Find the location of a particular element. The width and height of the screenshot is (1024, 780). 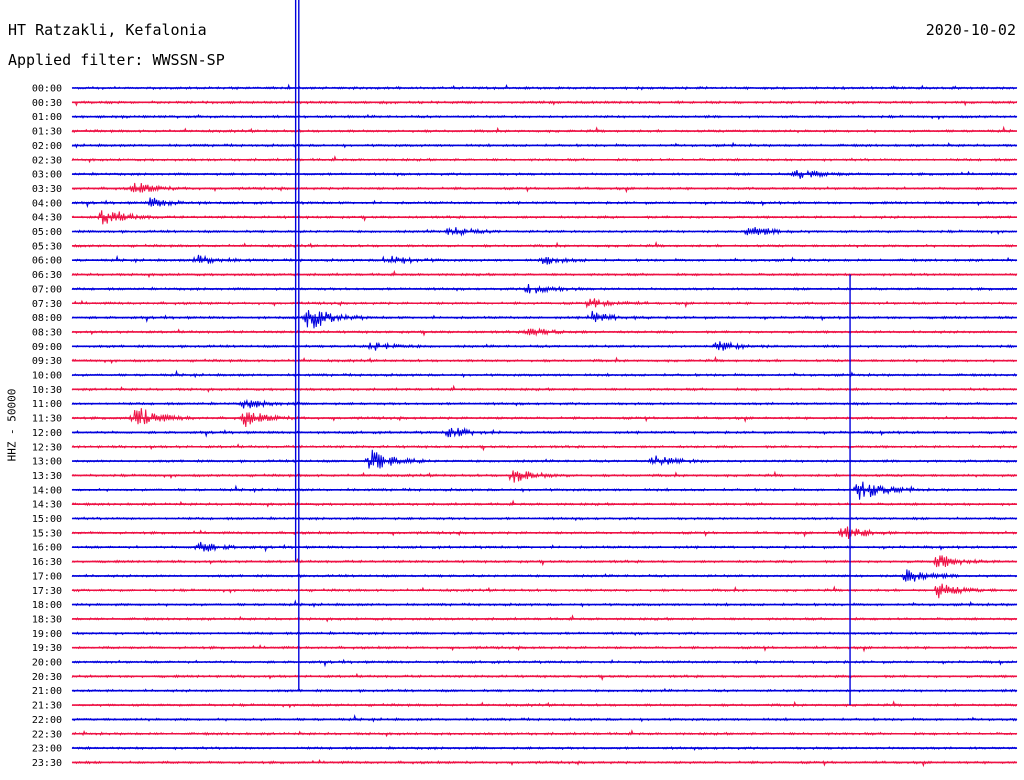

row-label: 07:00 is located at coordinates (47, 289).